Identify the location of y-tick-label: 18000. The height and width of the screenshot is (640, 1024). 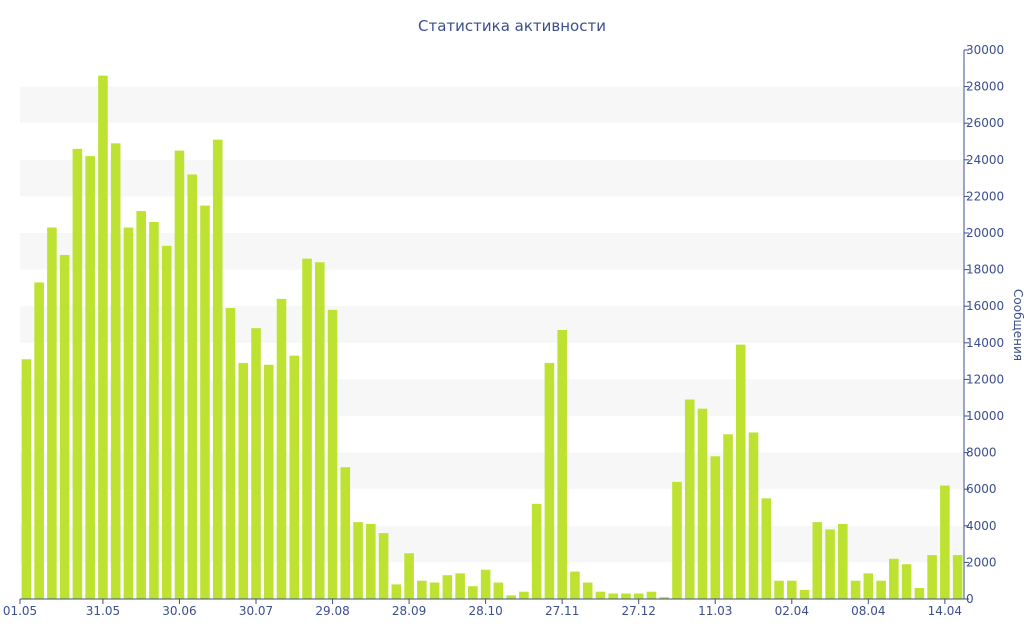
(985, 270).